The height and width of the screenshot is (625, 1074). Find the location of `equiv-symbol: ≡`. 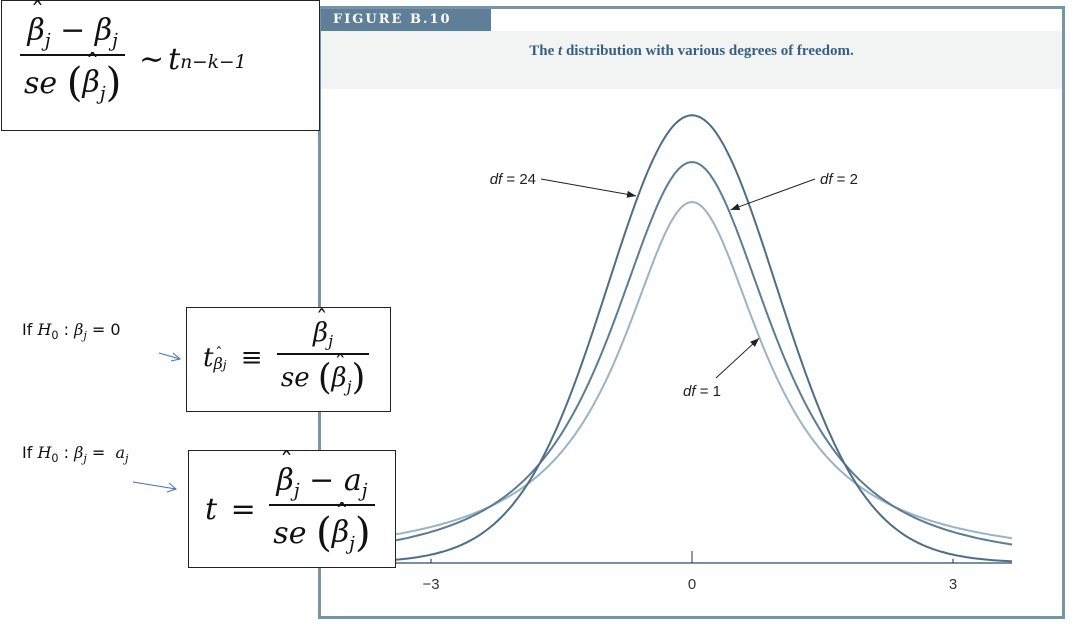

equiv-symbol: ≡ is located at coordinates (251, 357).